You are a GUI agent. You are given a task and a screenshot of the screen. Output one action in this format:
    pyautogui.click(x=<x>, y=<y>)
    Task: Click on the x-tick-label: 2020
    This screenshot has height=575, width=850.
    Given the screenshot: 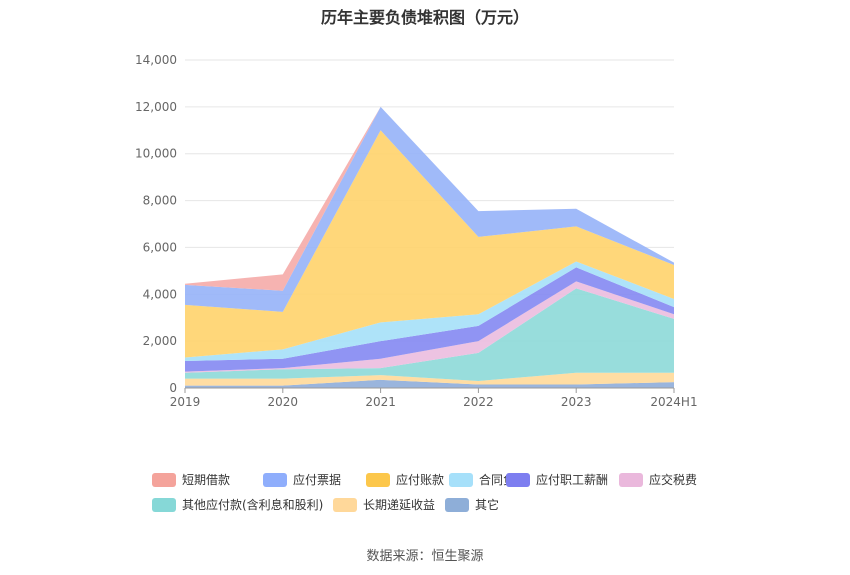 What is the action you would take?
    pyautogui.click(x=283, y=402)
    